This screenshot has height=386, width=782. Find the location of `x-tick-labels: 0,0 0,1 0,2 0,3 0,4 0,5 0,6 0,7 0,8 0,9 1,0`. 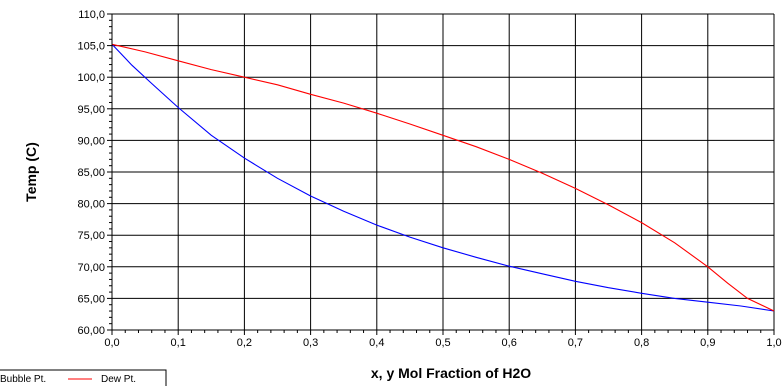

x-tick-labels: 0,0 0,1 0,2 0,3 0,4 0,5 0,6 0,7 0,8 0,9 1,0 is located at coordinates (442, 343).